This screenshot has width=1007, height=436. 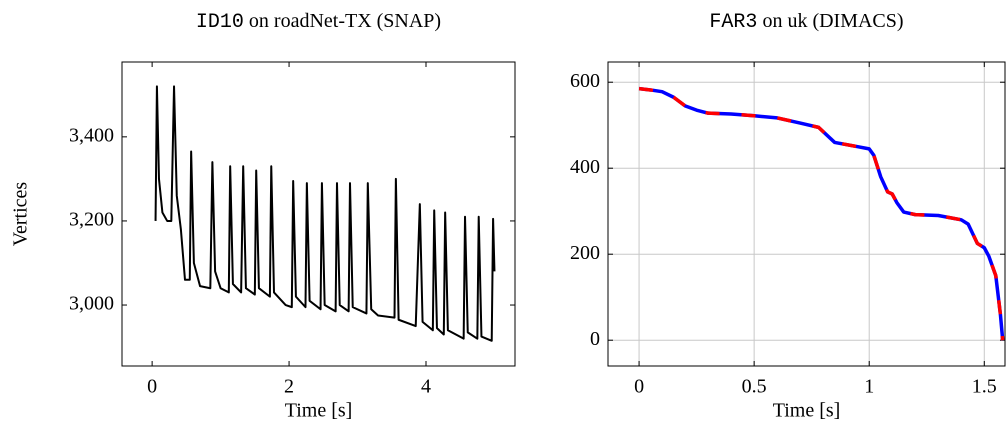 I want to click on title-code: ID10, so click(x=220, y=22).